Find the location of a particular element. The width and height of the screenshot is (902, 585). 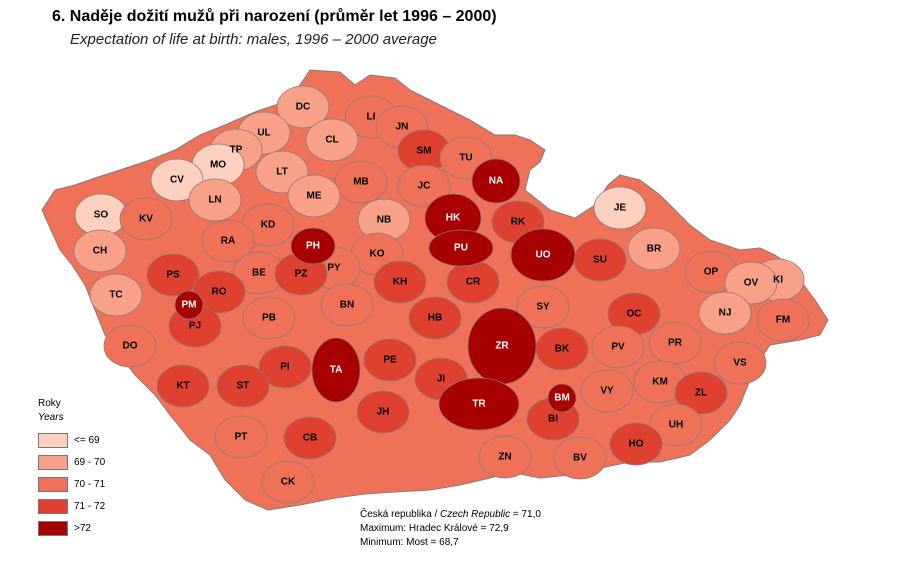

district-label-ps: PS is located at coordinates (173, 275).